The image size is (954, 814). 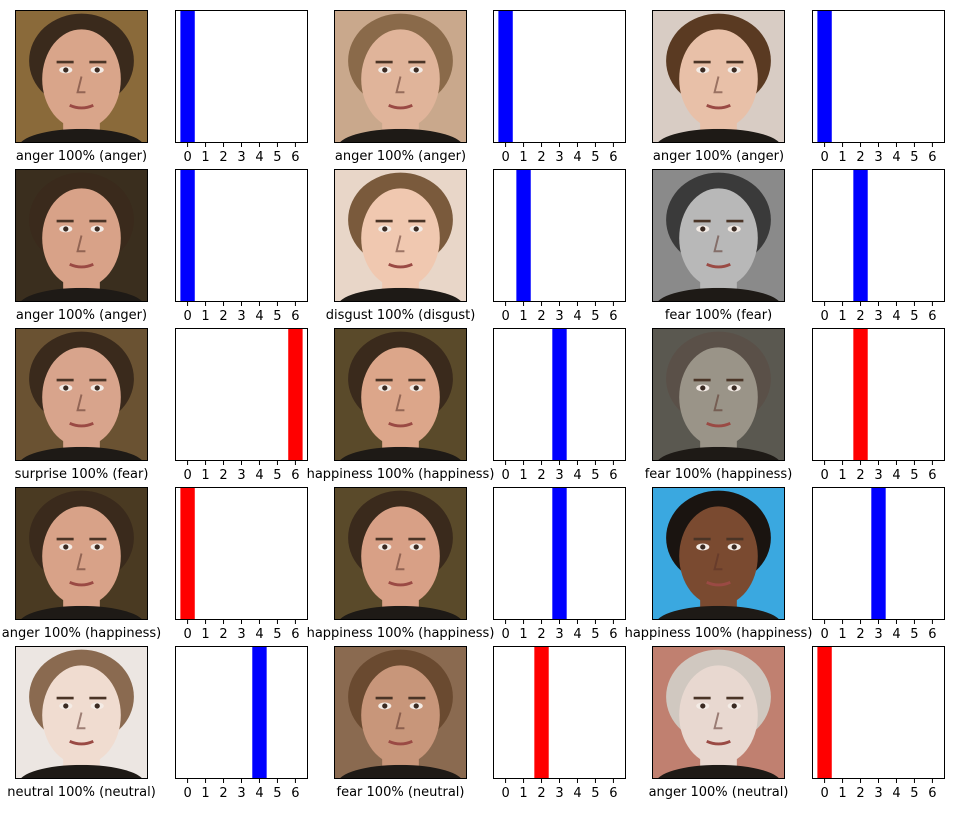 What do you see at coordinates (718, 474) in the screenshot?
I see `panel-caption: fear 100% (happiness)` at bounding box center [718, 474].